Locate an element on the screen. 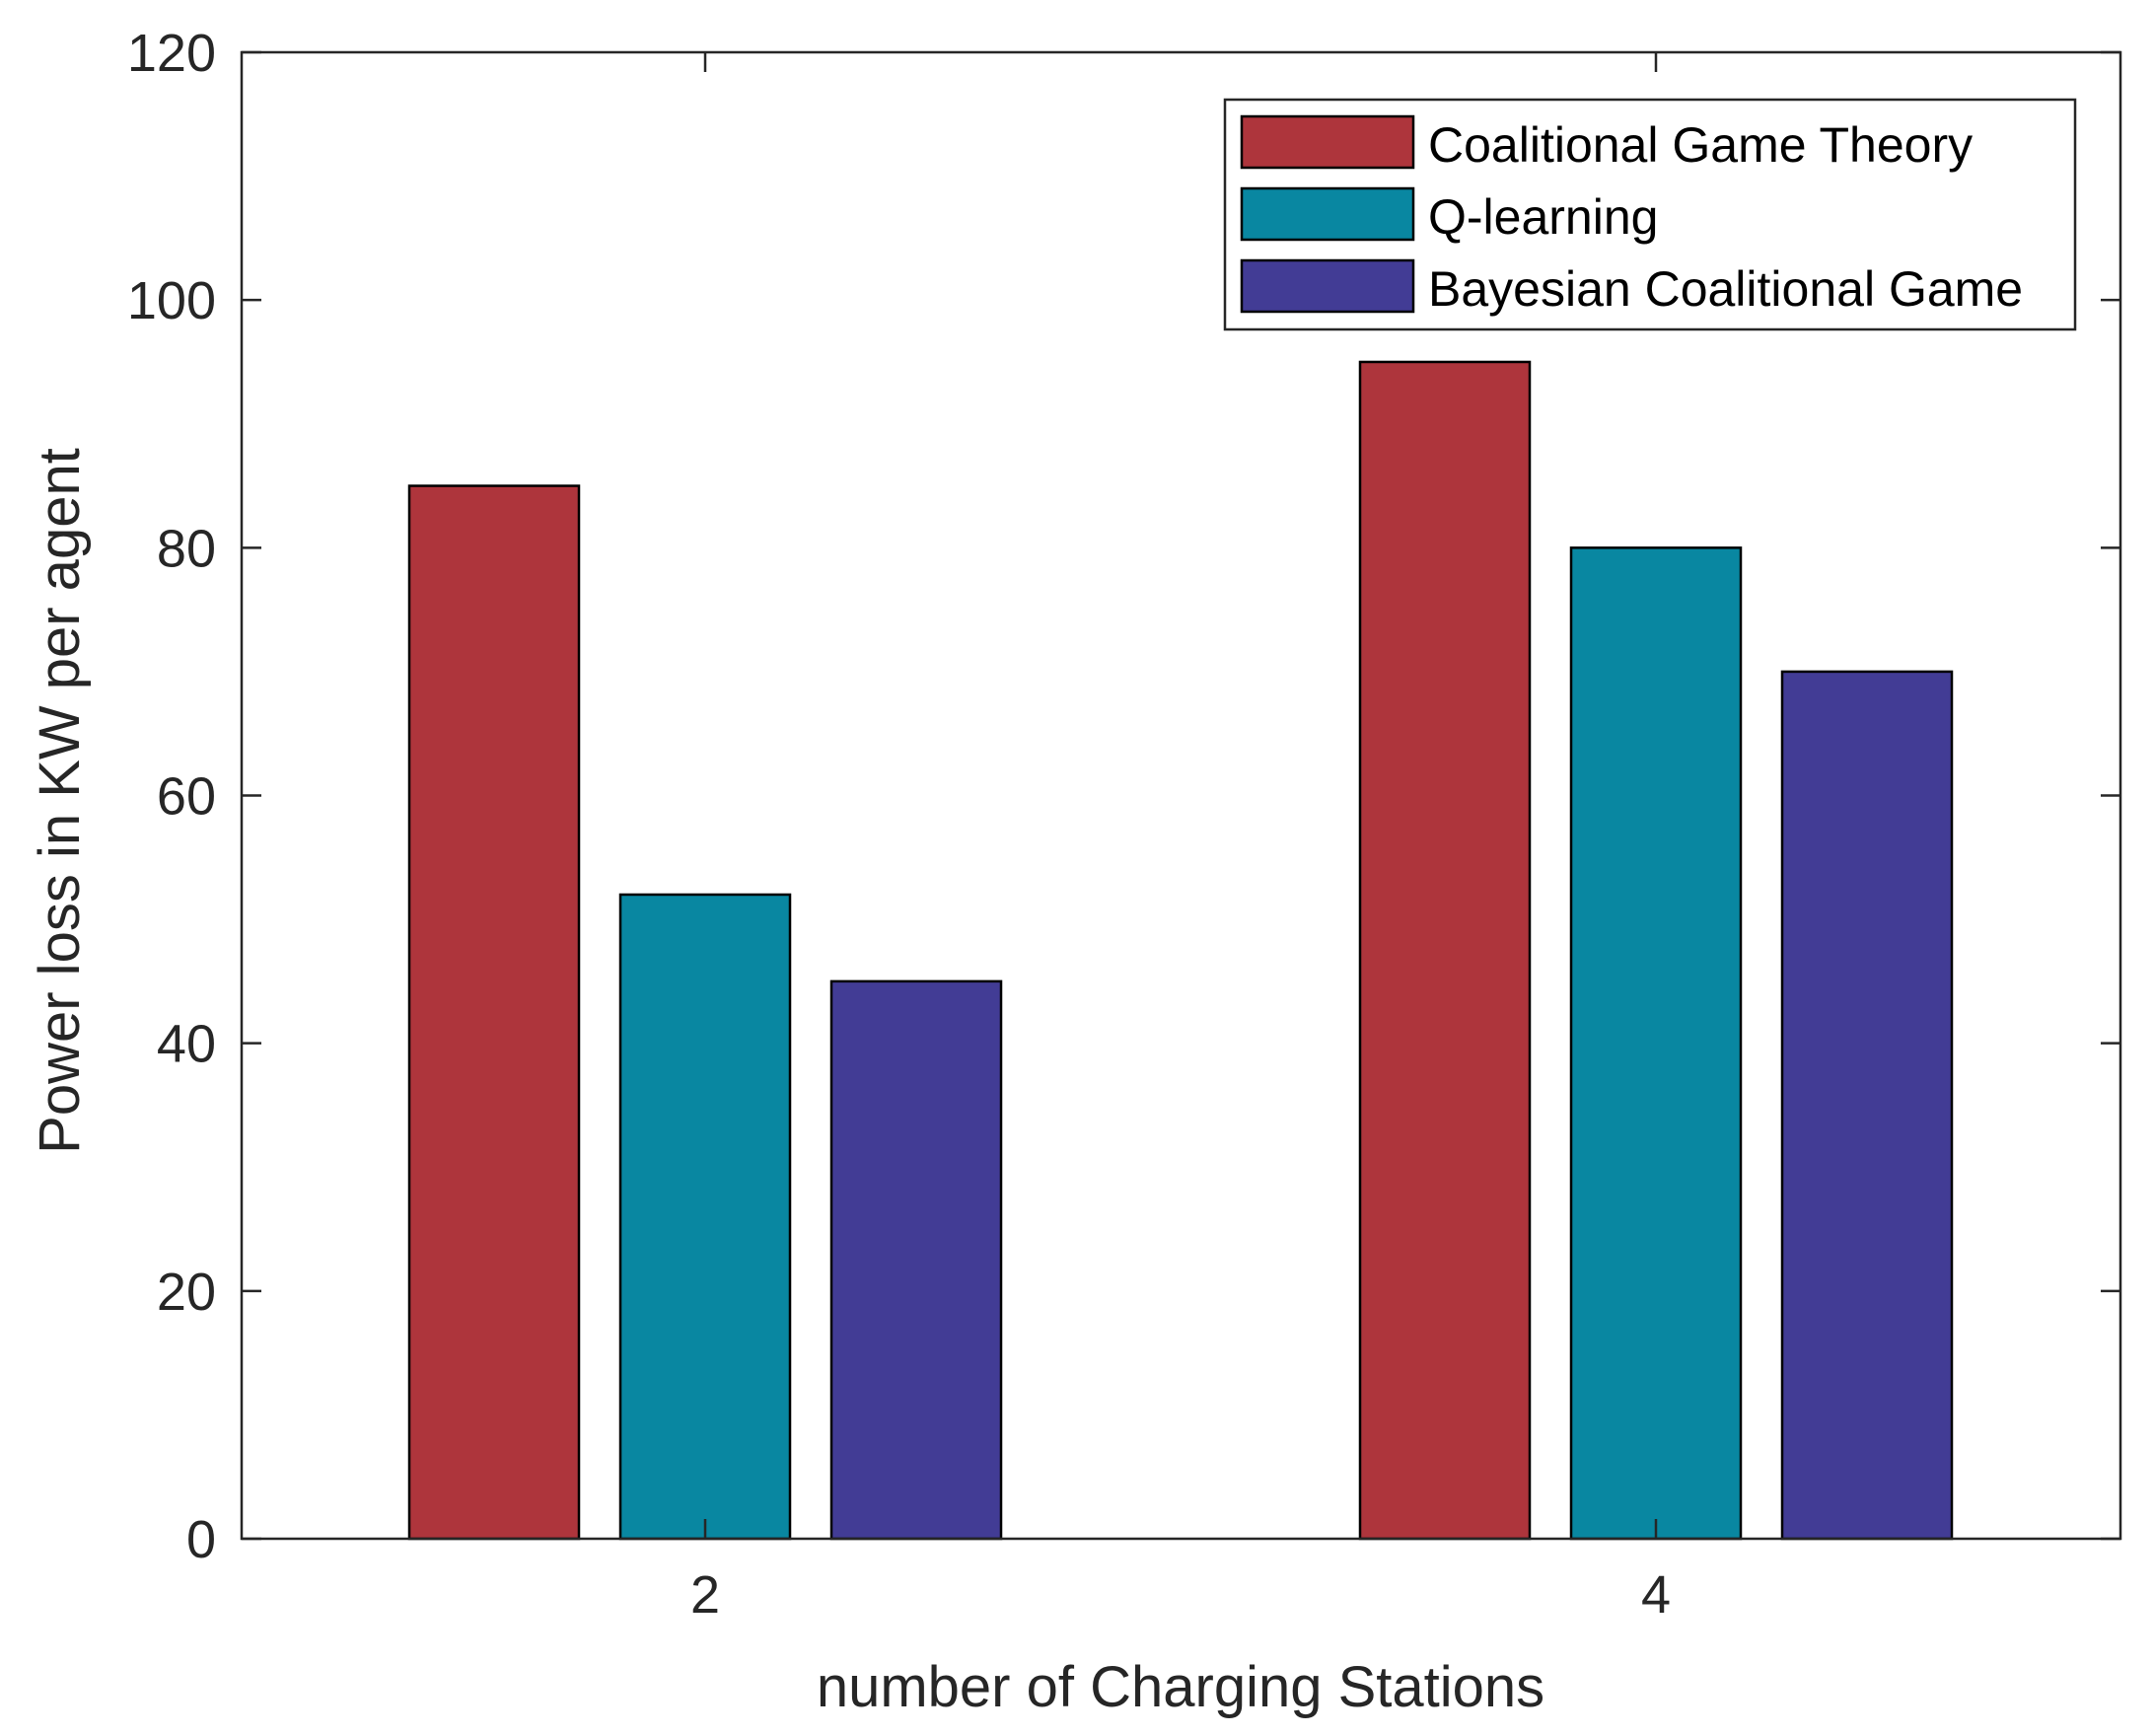 This screenshot has width=2154, height=1736. legend-entry: Q-learning is located at coordinates (1449, 215).